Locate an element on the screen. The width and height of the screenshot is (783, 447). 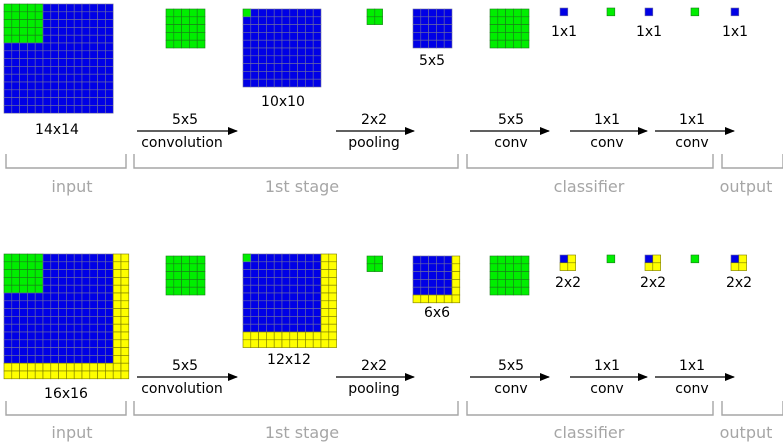
row2-input-size: 16x16 is located at coordinates (66, 394).